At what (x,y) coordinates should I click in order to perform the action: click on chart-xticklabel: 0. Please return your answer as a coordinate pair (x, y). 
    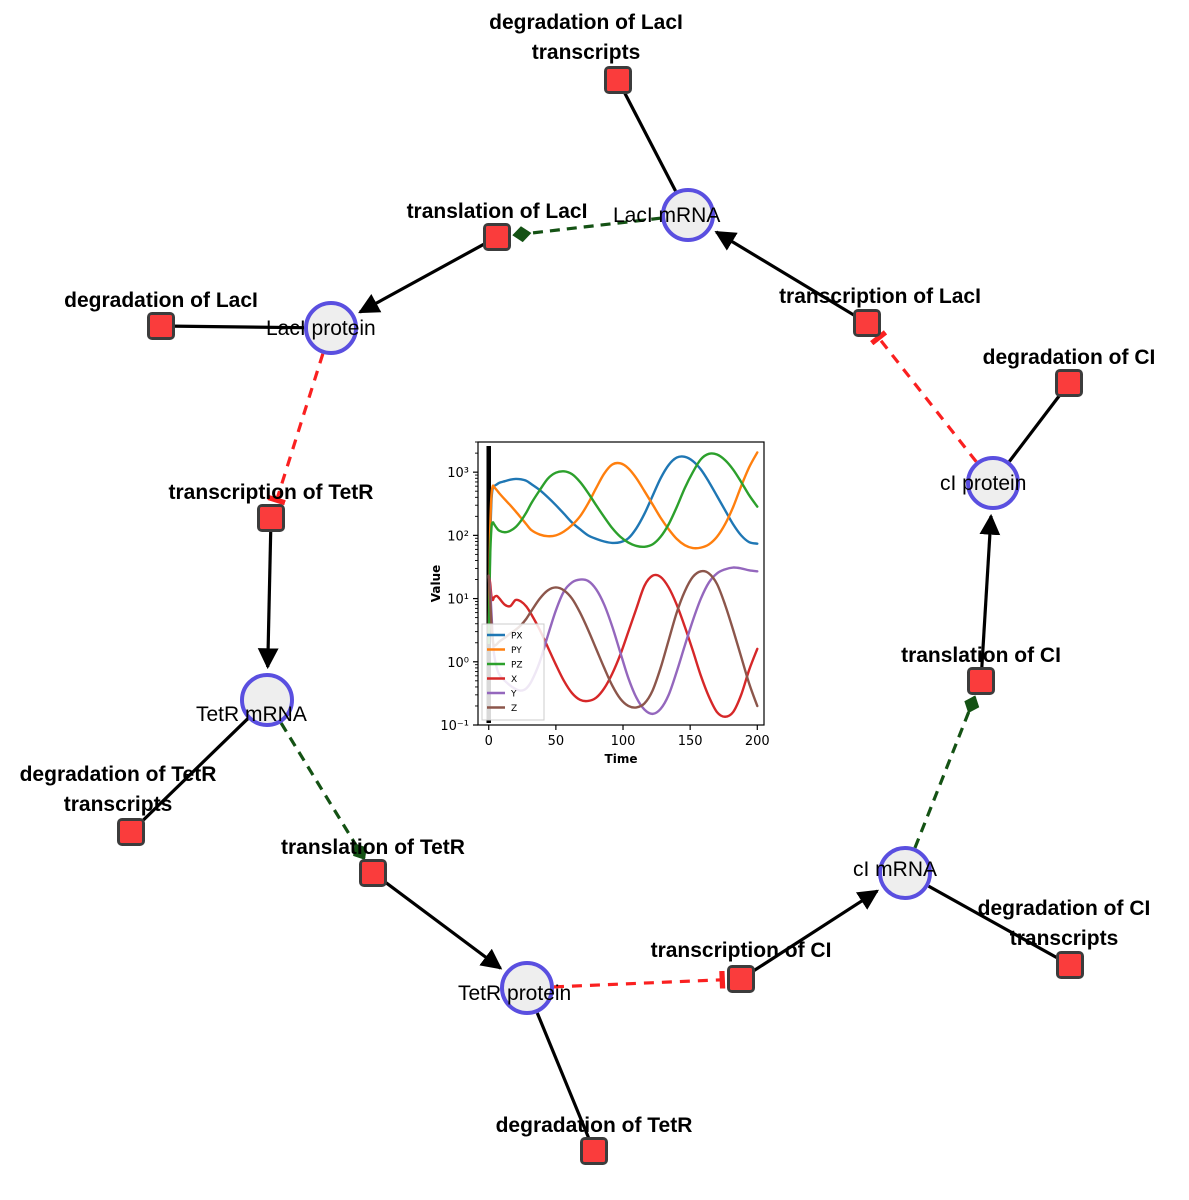
    Looking at the image, I should click on (489, 741).